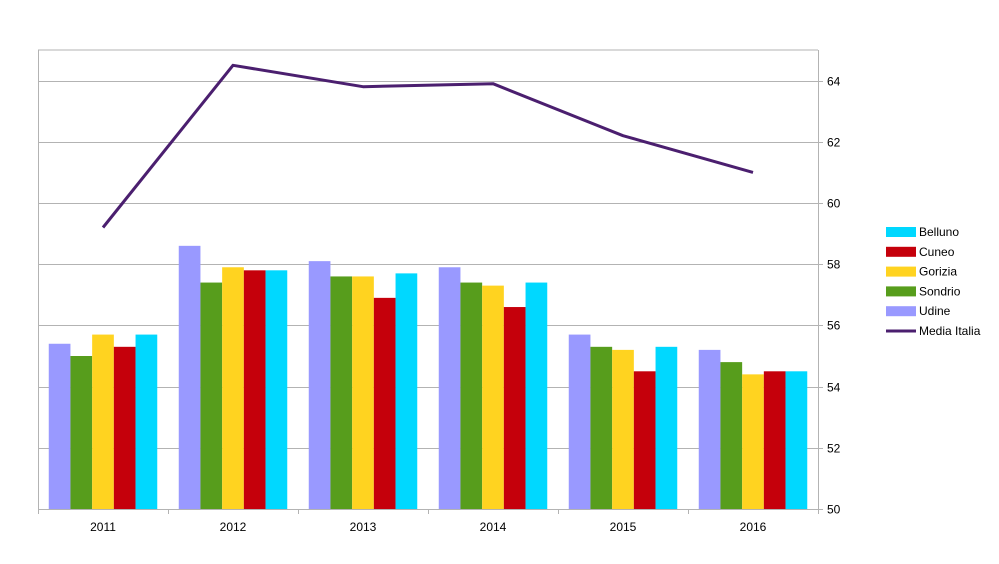 The image size is (999, 564). Describe the element at coordinates (834, 449) in the screenshot. I see `y-tick-label: 52` at that location.